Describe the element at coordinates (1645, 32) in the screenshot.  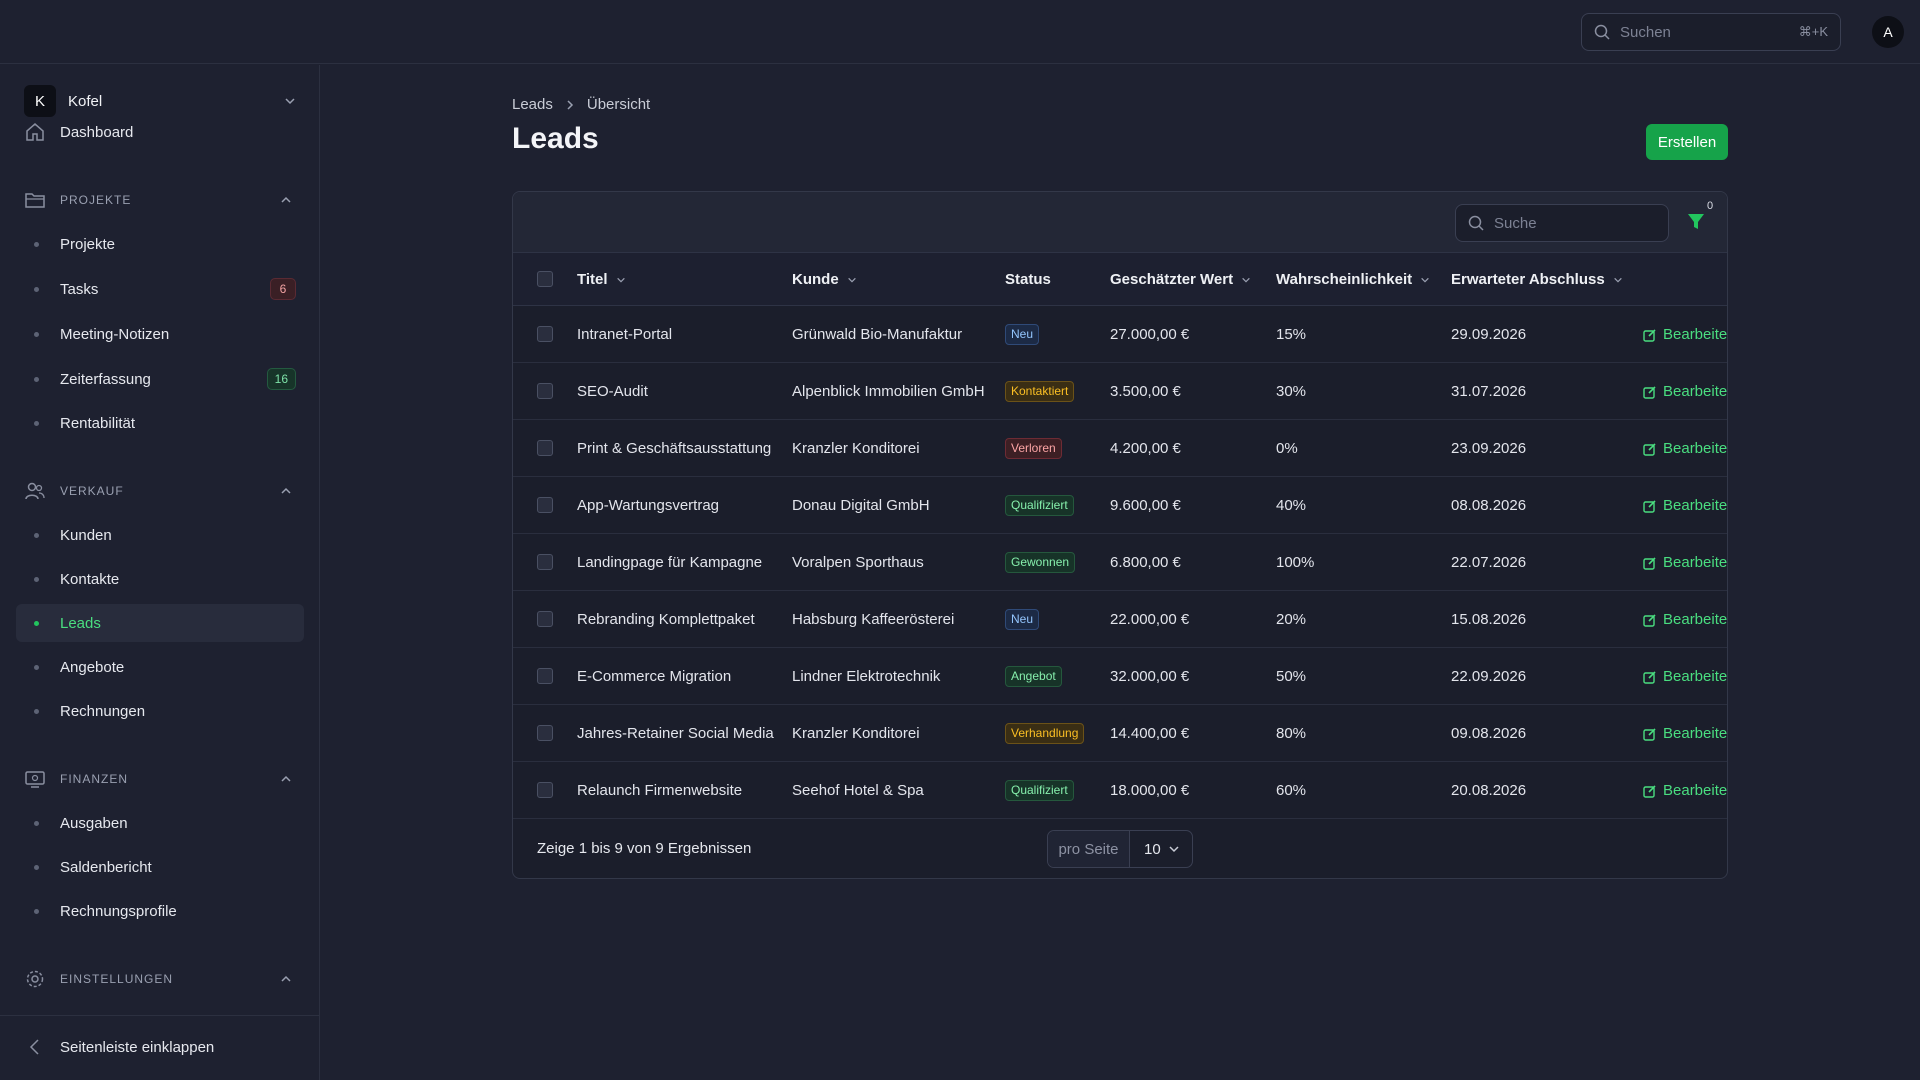
I see `global-search-placeholder: Suchen` at that location.